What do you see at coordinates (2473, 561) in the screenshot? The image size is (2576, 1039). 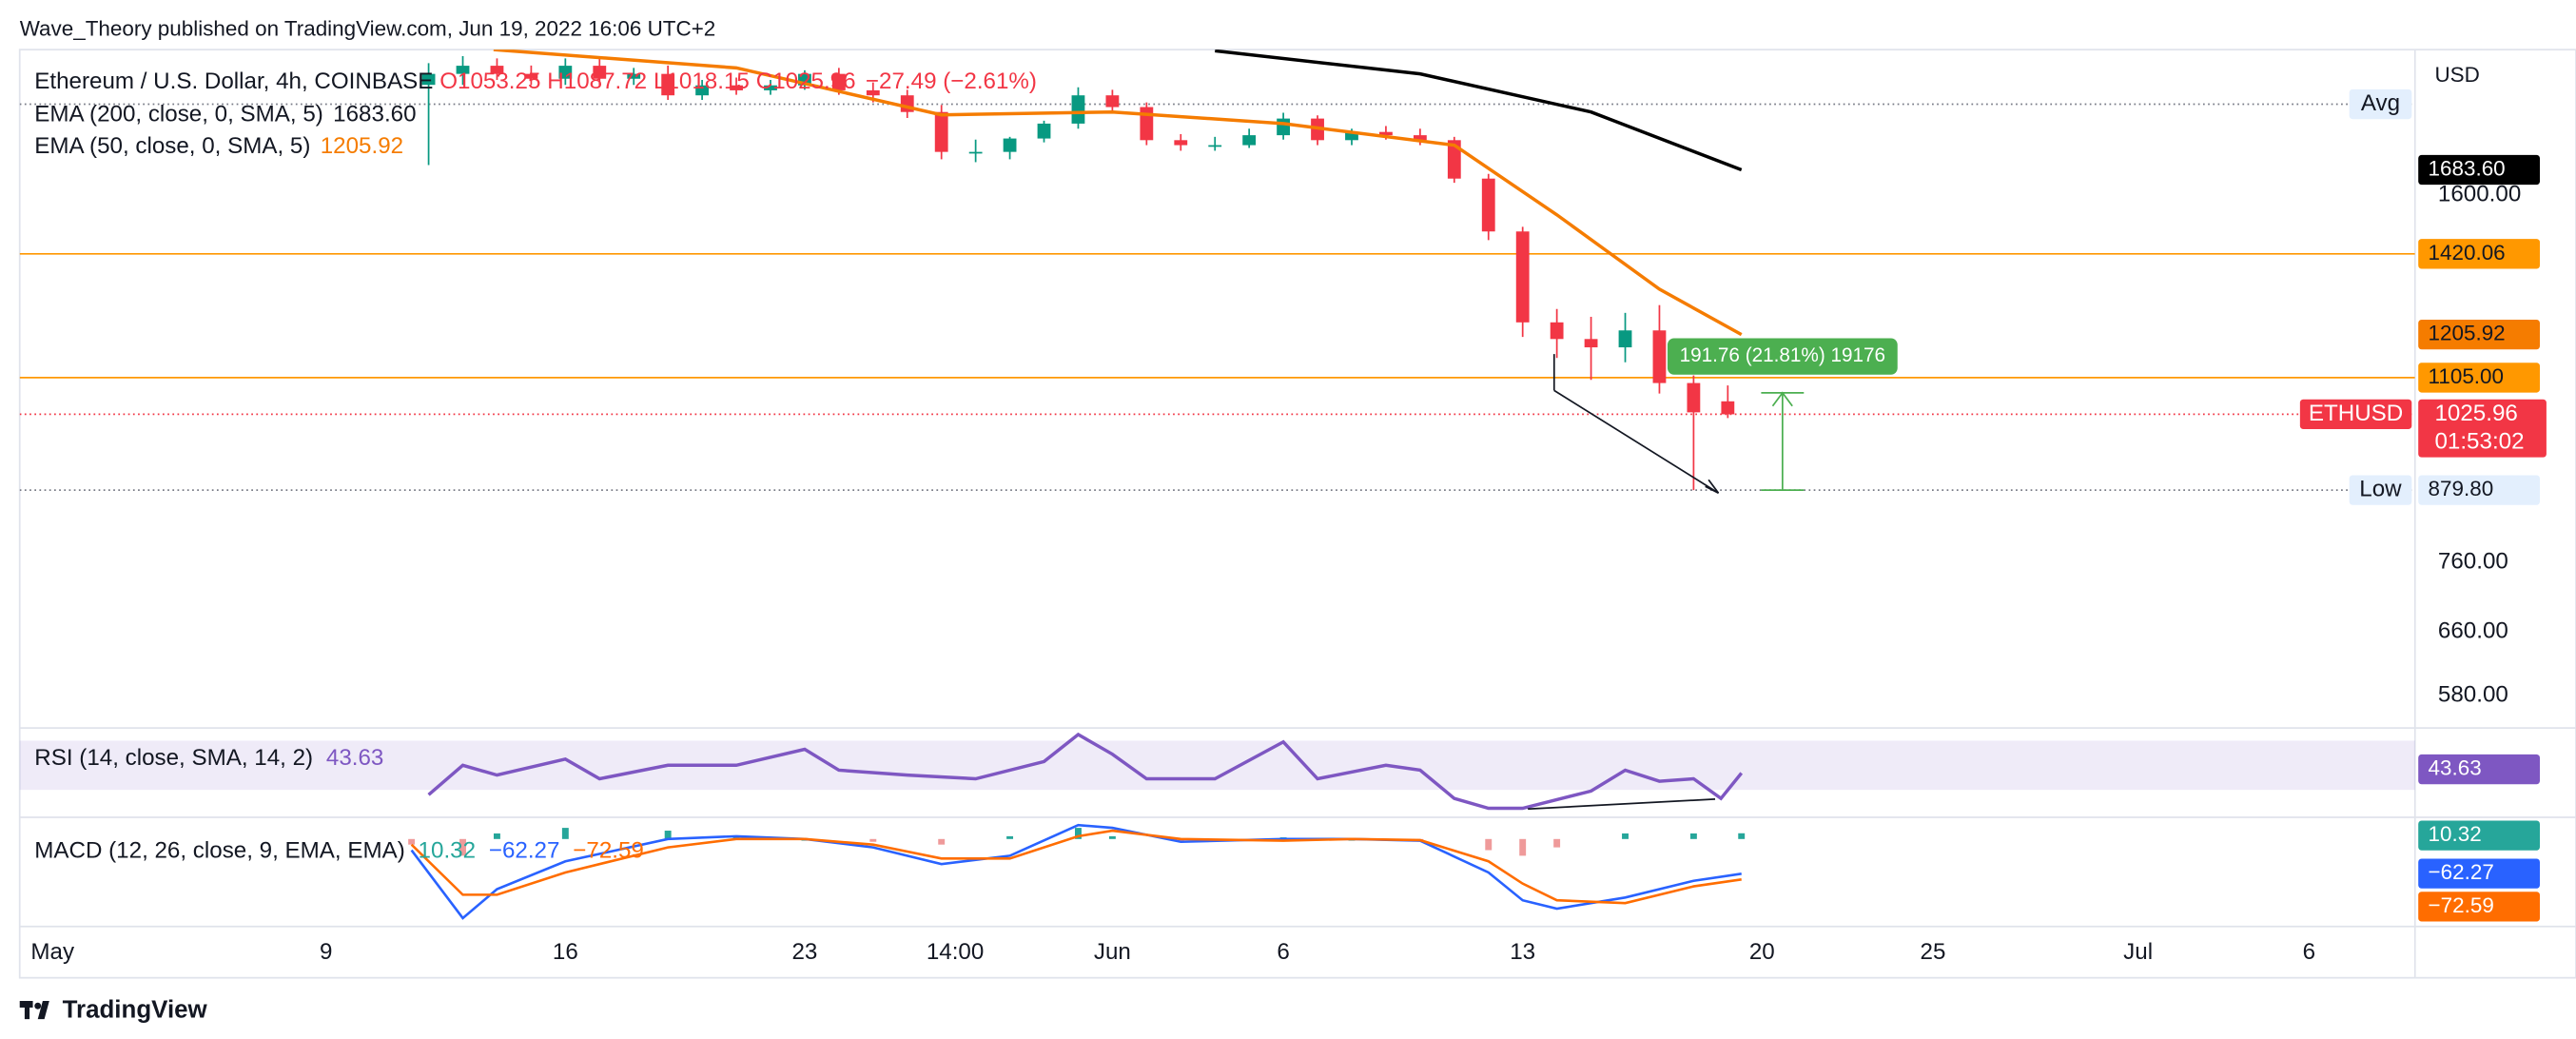 I see `y-tick-label: 760.00` at bounding box center [2473, 561].